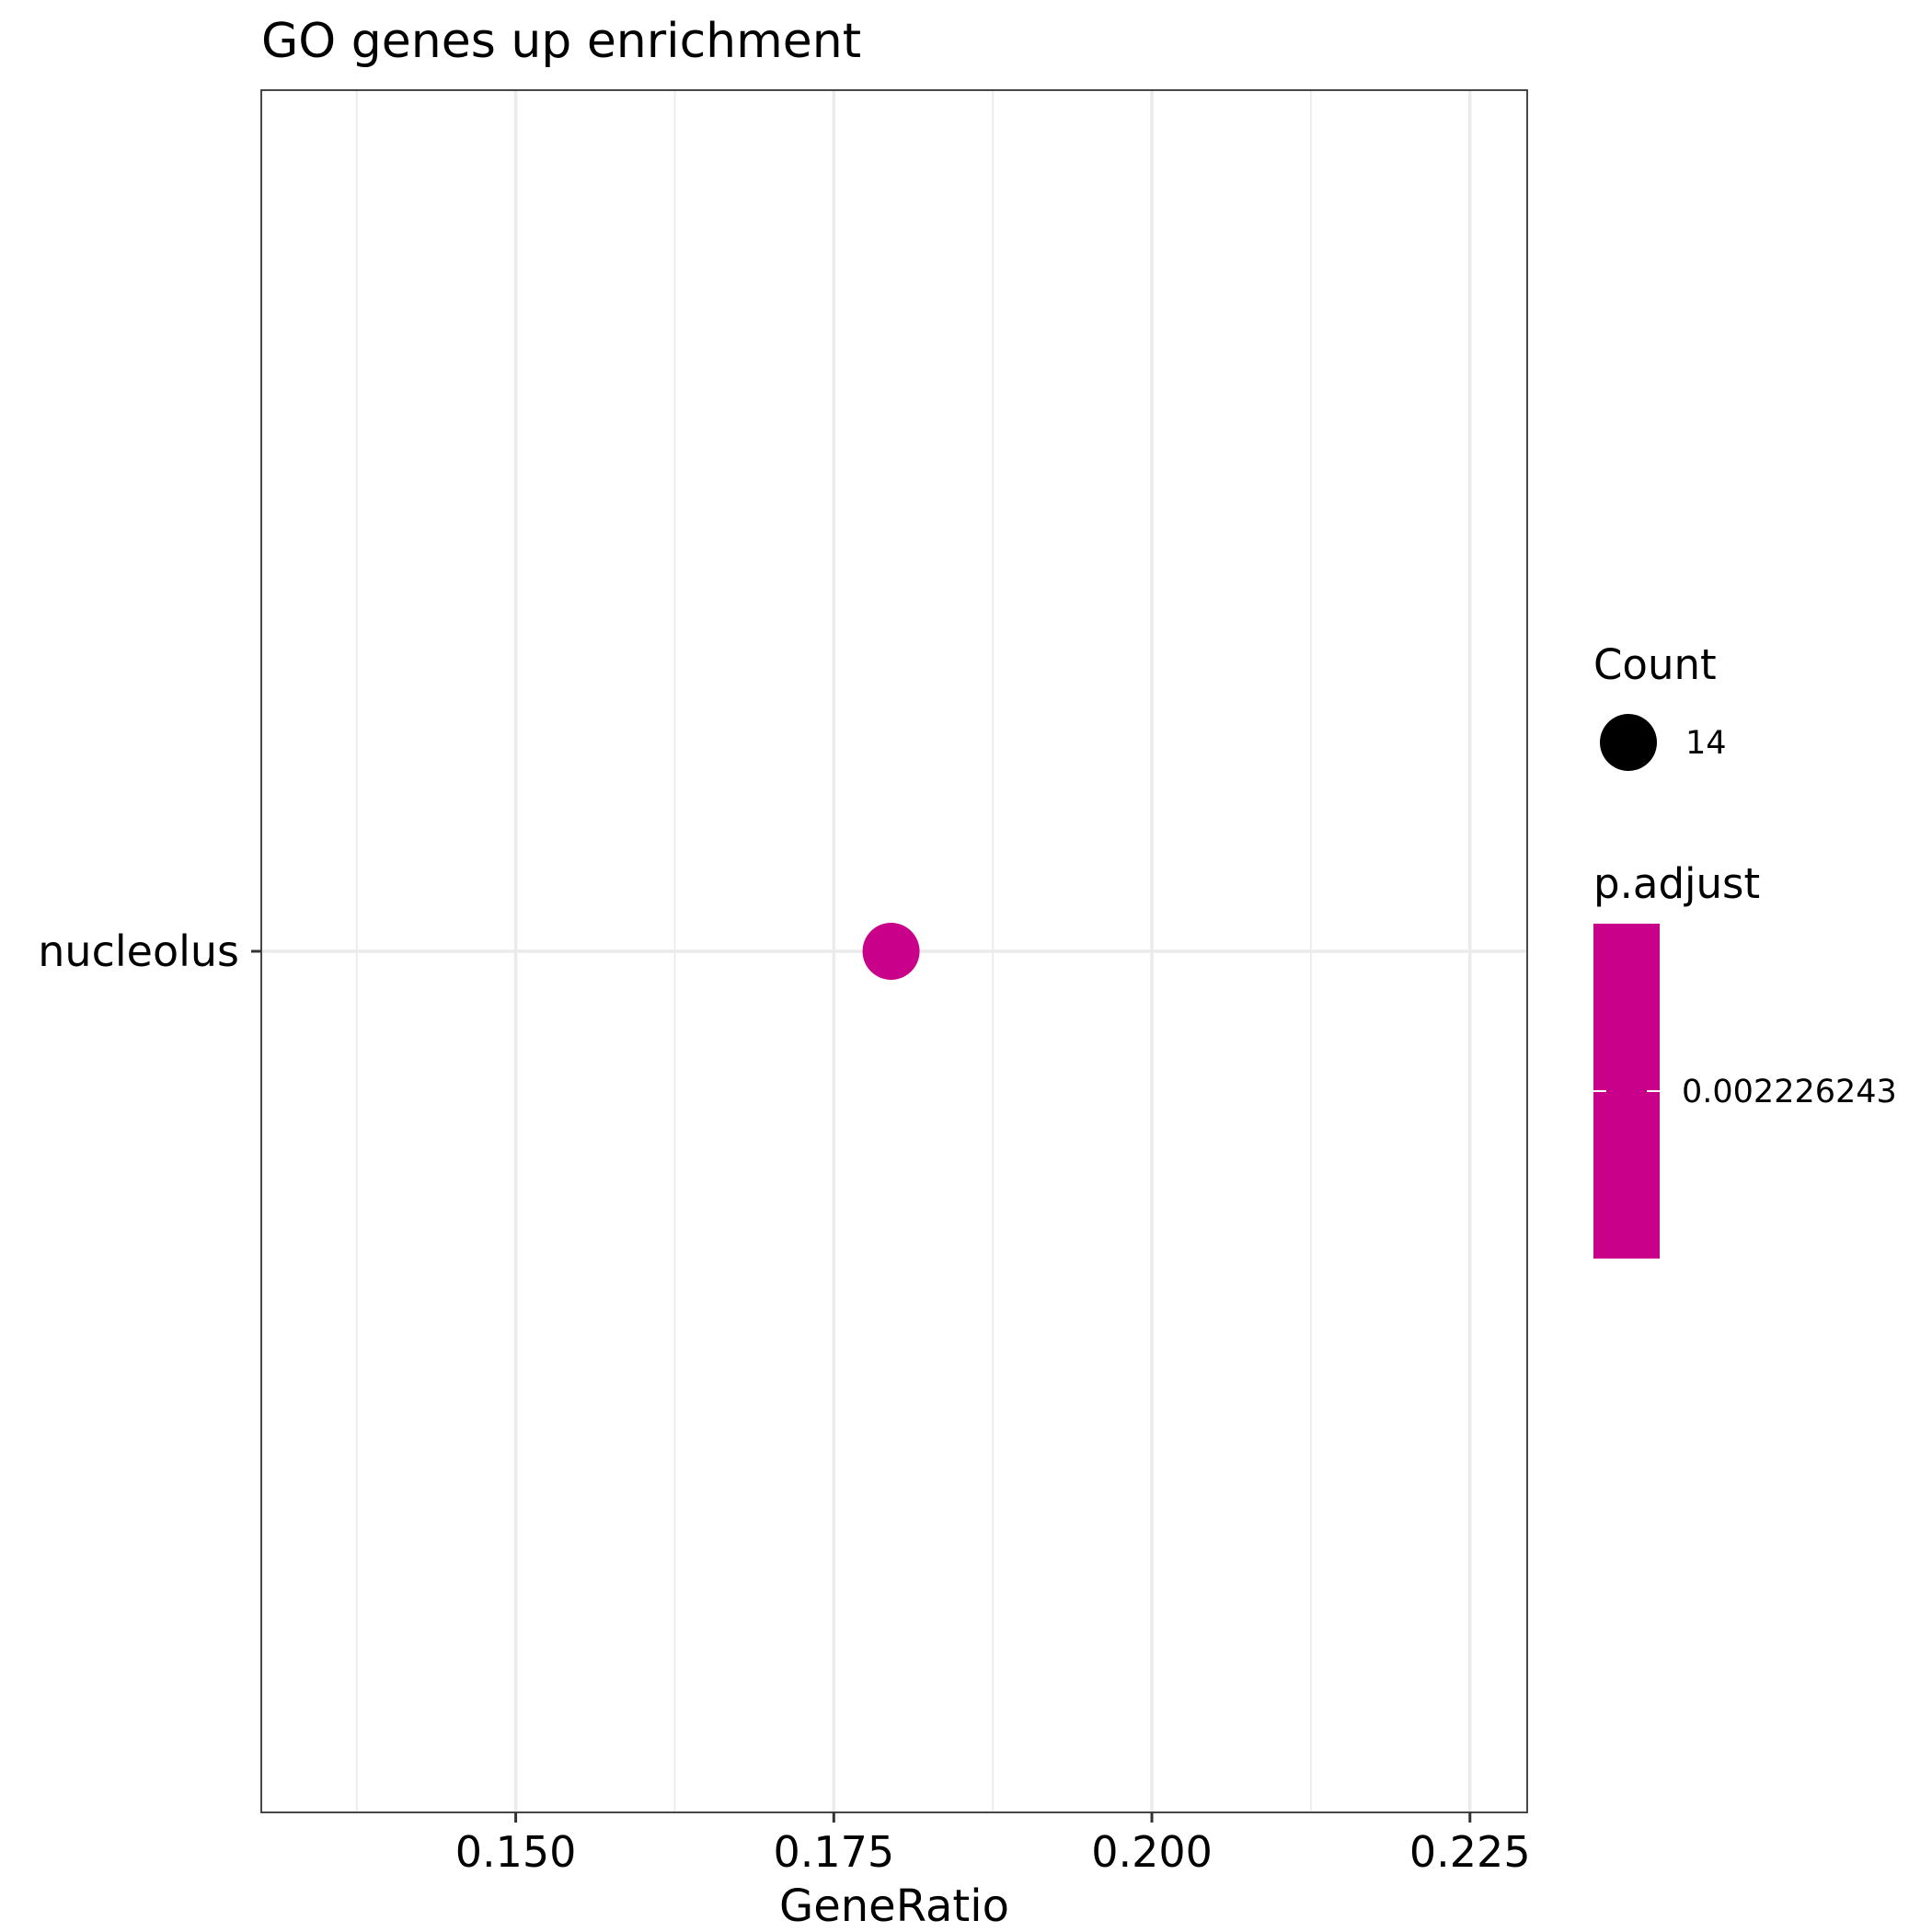 The width and height of the screenshot is (1932, 1932). I want to click on x-axis-title: GeneRatio, so click(894, 1906).